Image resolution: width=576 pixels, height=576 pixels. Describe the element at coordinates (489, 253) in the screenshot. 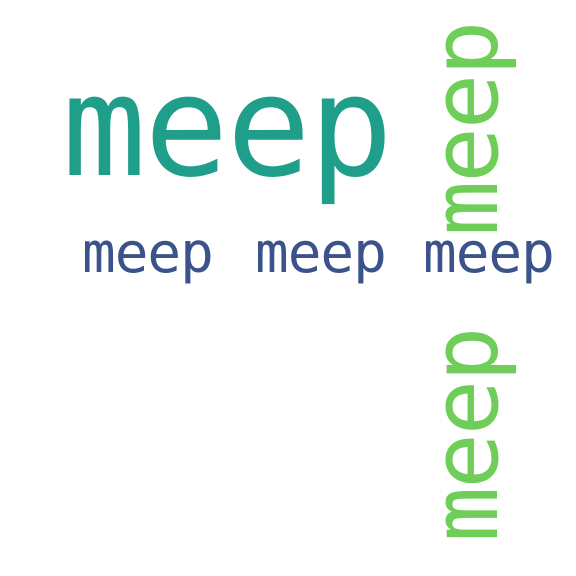

I see `word-meep-row-3: meep` at that location.